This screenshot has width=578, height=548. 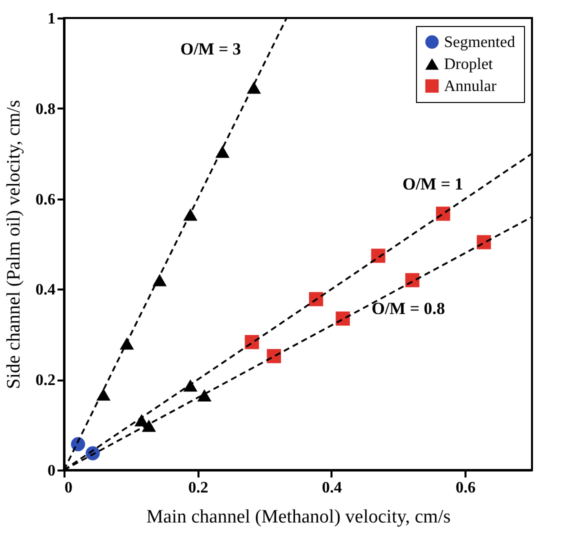 What do you see at coordinates (68, 488) in the screenshot?
I see `x-tick-label: 0` at bounding box center [68, 488].